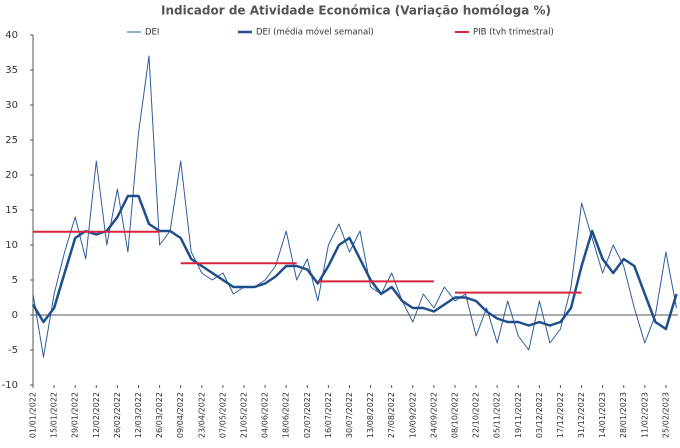 This screenshot has width=680, height=448. Describe the element at coordinates (243, 415) in the screenshot. I see `x-tick-label: 21/05/2022` at that location.